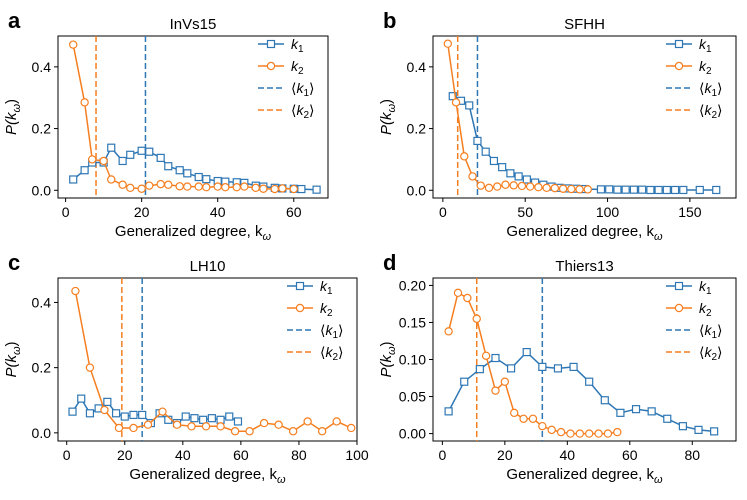  Describe the element at coordinates (310, 287) in the screenshot. I see `legend-item-series-k1: k1` at that location.